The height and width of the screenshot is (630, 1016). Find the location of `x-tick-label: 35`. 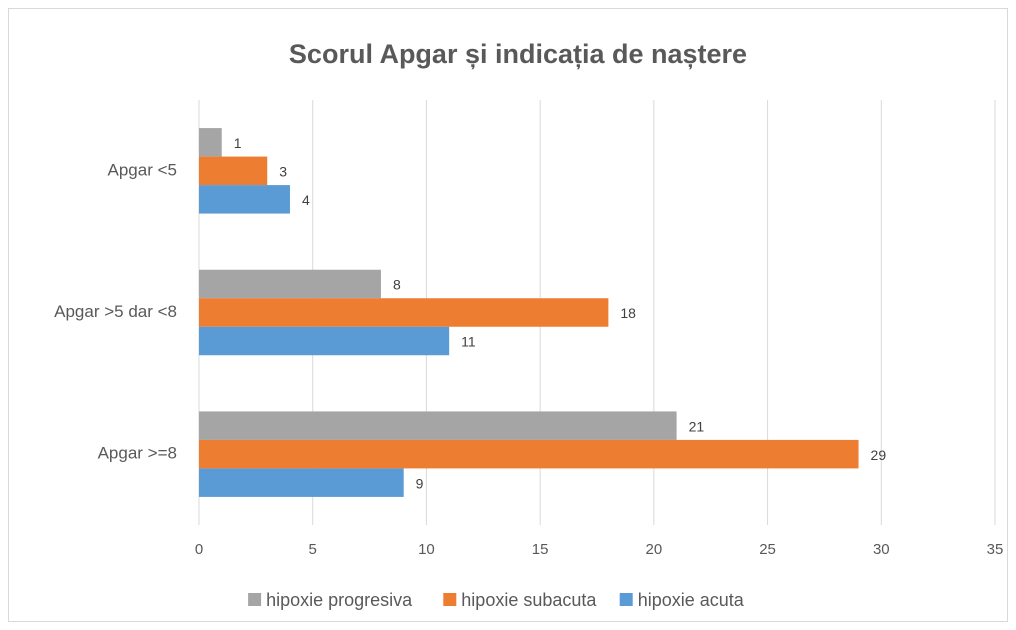

x-tick-label: 35 is located at coordinates (995, 549).